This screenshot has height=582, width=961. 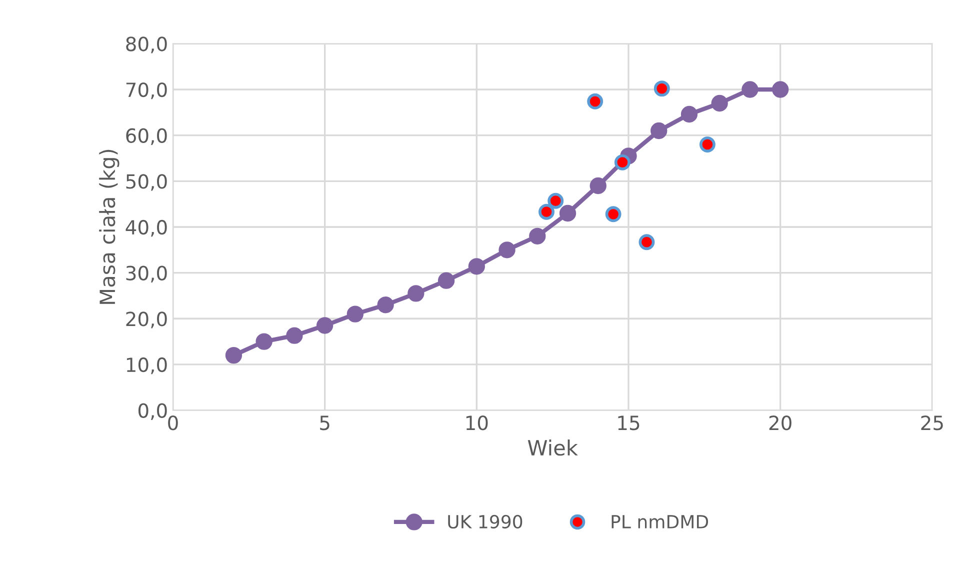 What do you see at coordinates (152, 411) in the screenshot?
I see `y-tick-label: 0,0` at bounding box center [152, 411].